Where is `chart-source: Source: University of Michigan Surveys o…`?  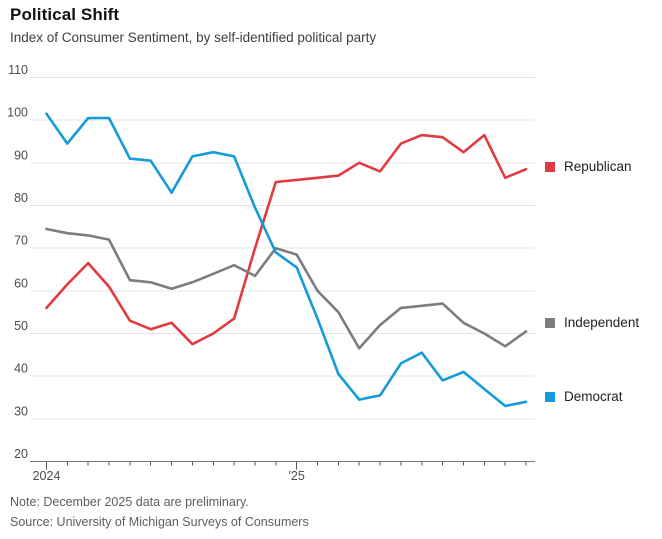 chart-source: Source: University of Michigan Surveys o… is located at coordinates (159, 522).